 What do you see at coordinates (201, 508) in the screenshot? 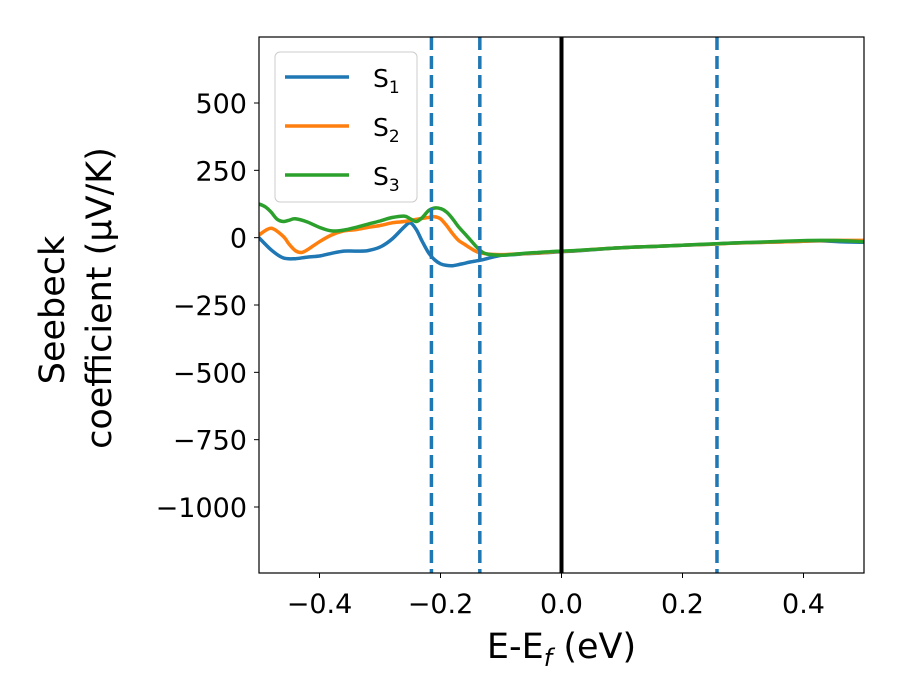
I see `y-tick-label: −1000` at bounding box center [201, 508].